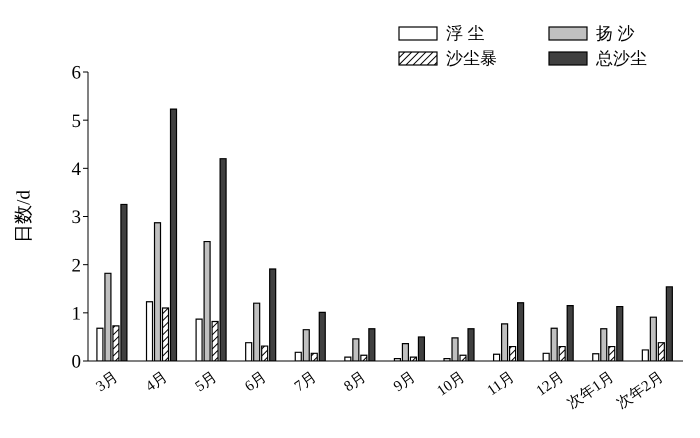  I want to click on y-tick-label: 0, so click(76, 362).